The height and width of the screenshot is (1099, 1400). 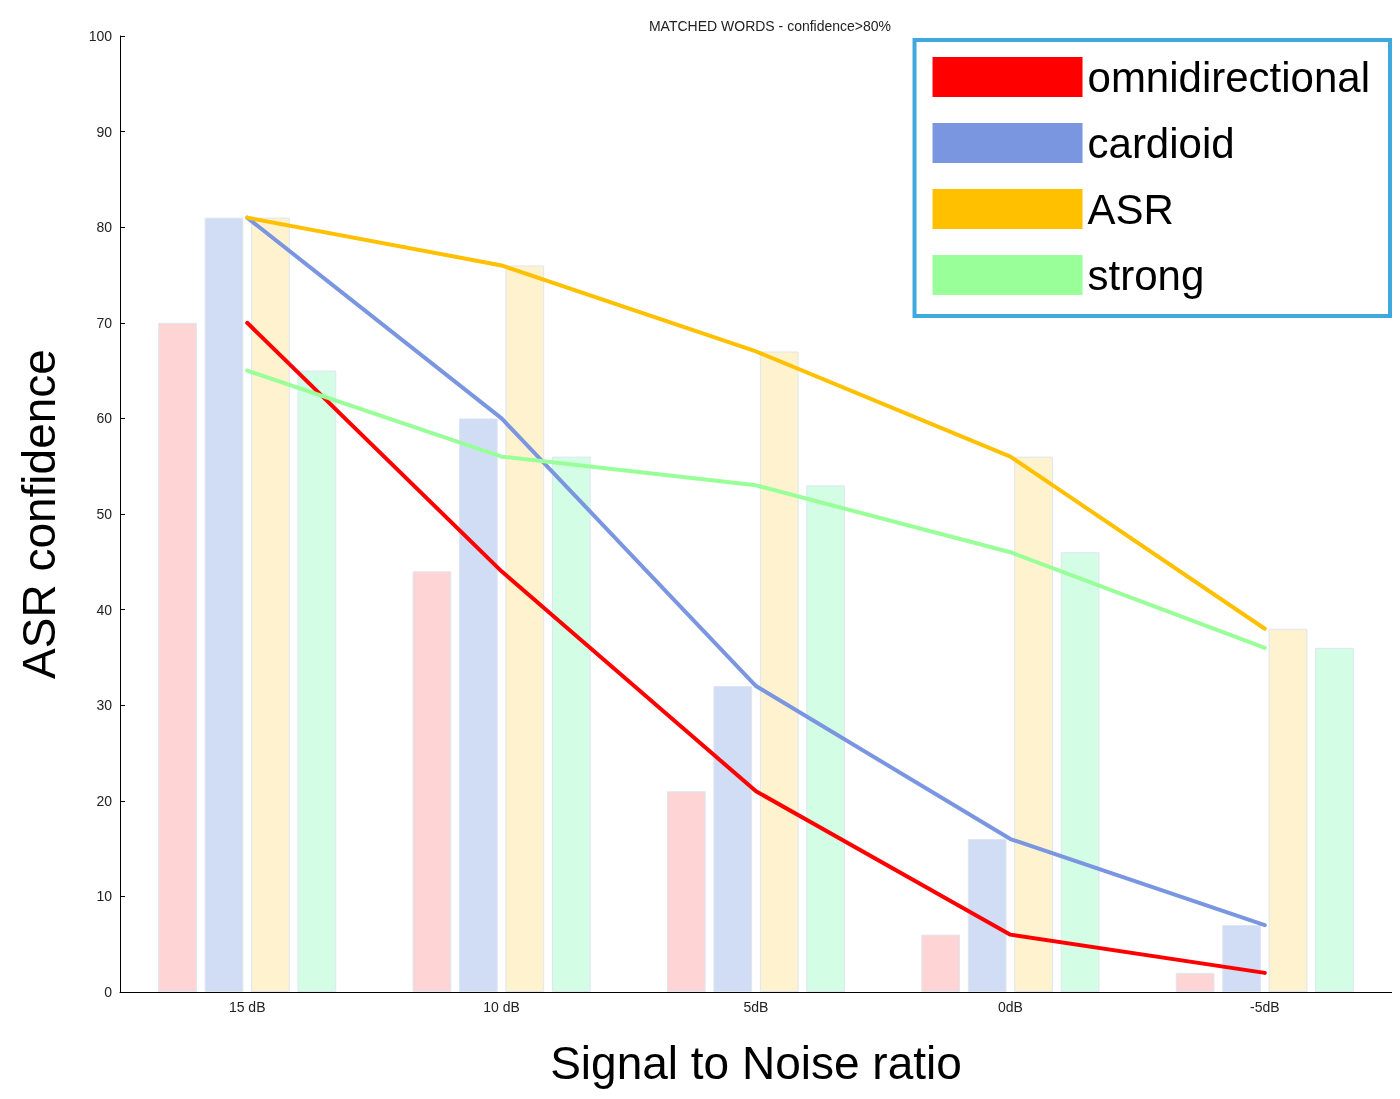 I want to click on y-tick-label: 10, so click(x=104, y=896).